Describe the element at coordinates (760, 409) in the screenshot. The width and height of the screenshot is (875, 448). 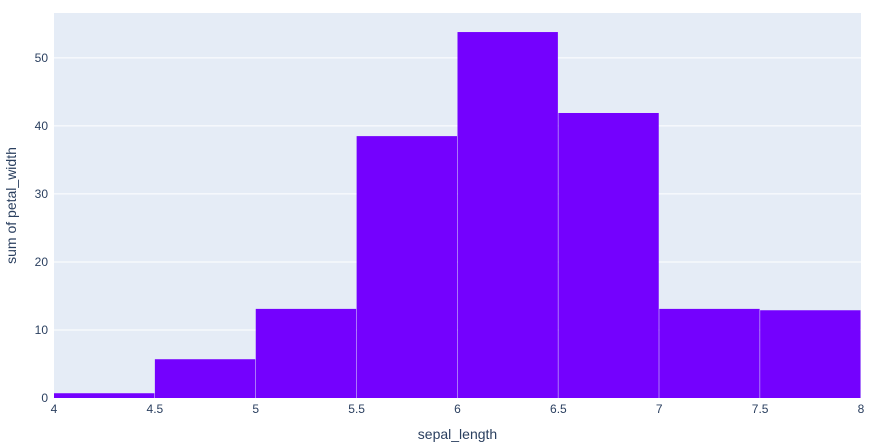
I see `x-tick-label: 7.5` at that location.